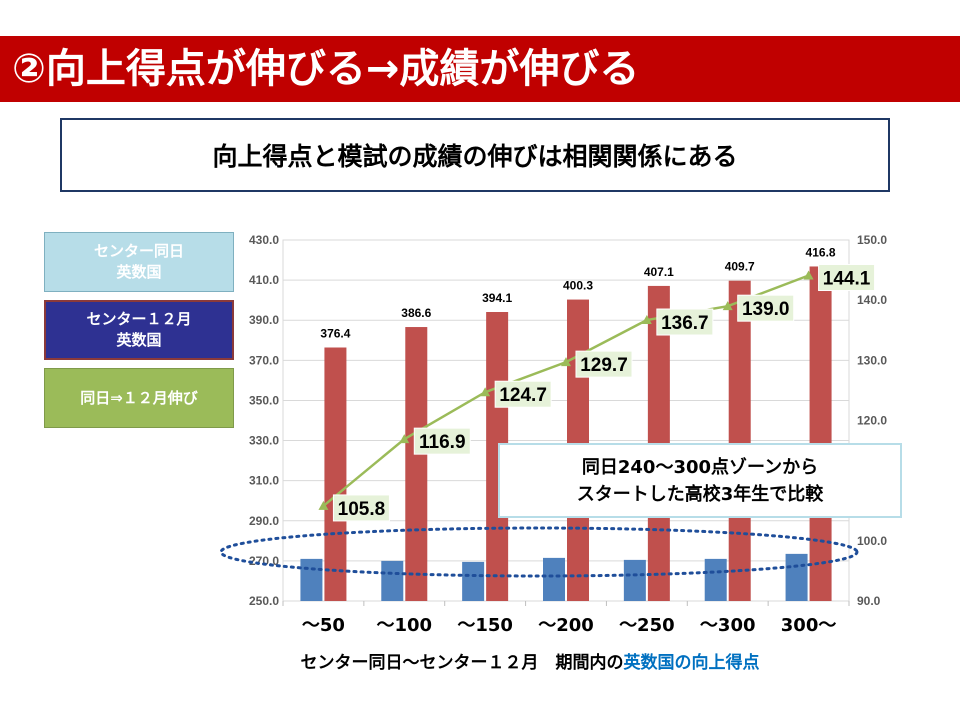 The width and height of the screenshot is (960, 720). I want to click on legend-growth: 同日⇒１２月伸び, so click(139, 398).